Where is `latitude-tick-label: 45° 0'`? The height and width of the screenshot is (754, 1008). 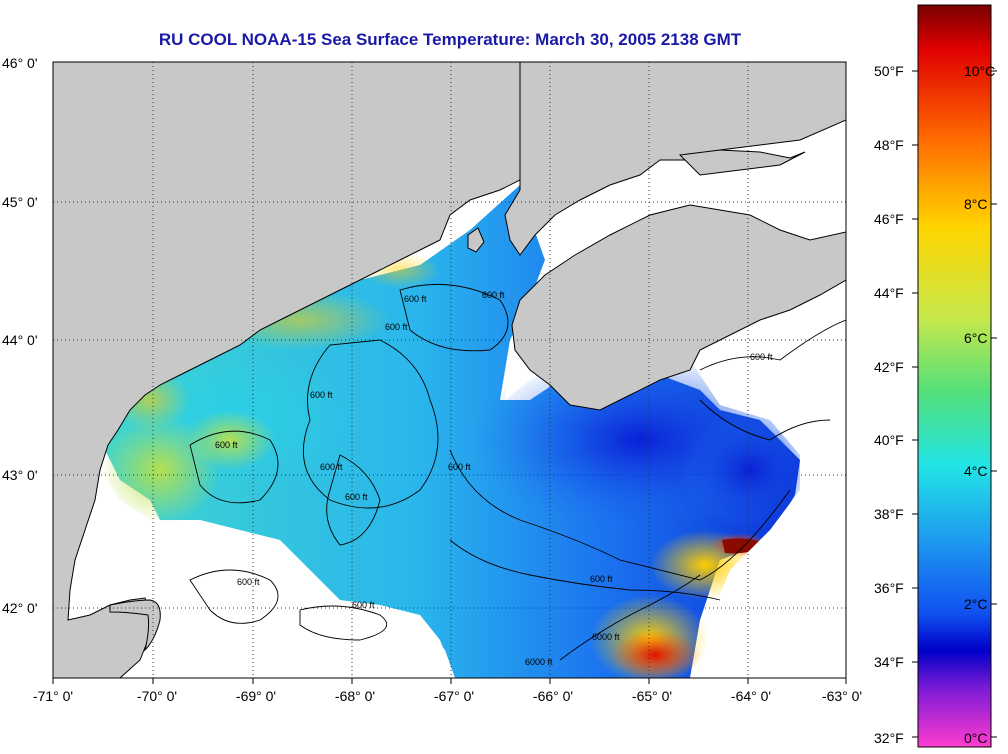 latitude-tick-label: 45° 0' is located at coordinates (20, 202).